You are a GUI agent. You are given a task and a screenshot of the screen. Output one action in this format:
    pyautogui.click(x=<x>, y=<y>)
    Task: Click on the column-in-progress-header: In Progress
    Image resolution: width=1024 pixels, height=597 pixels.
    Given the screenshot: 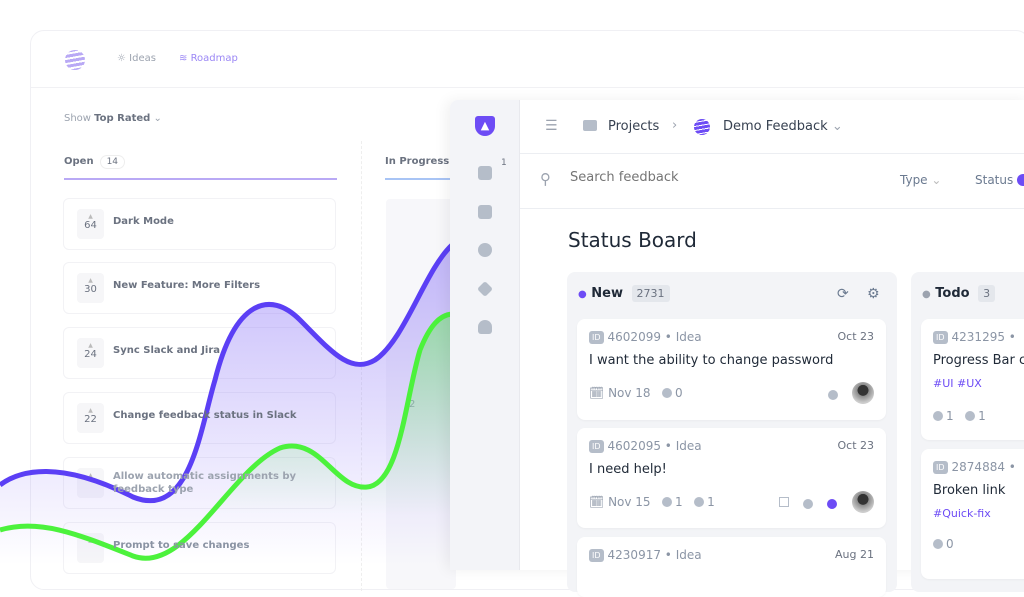 What is the action you would take?
    pyautogui.click(x=417, y=161)
    